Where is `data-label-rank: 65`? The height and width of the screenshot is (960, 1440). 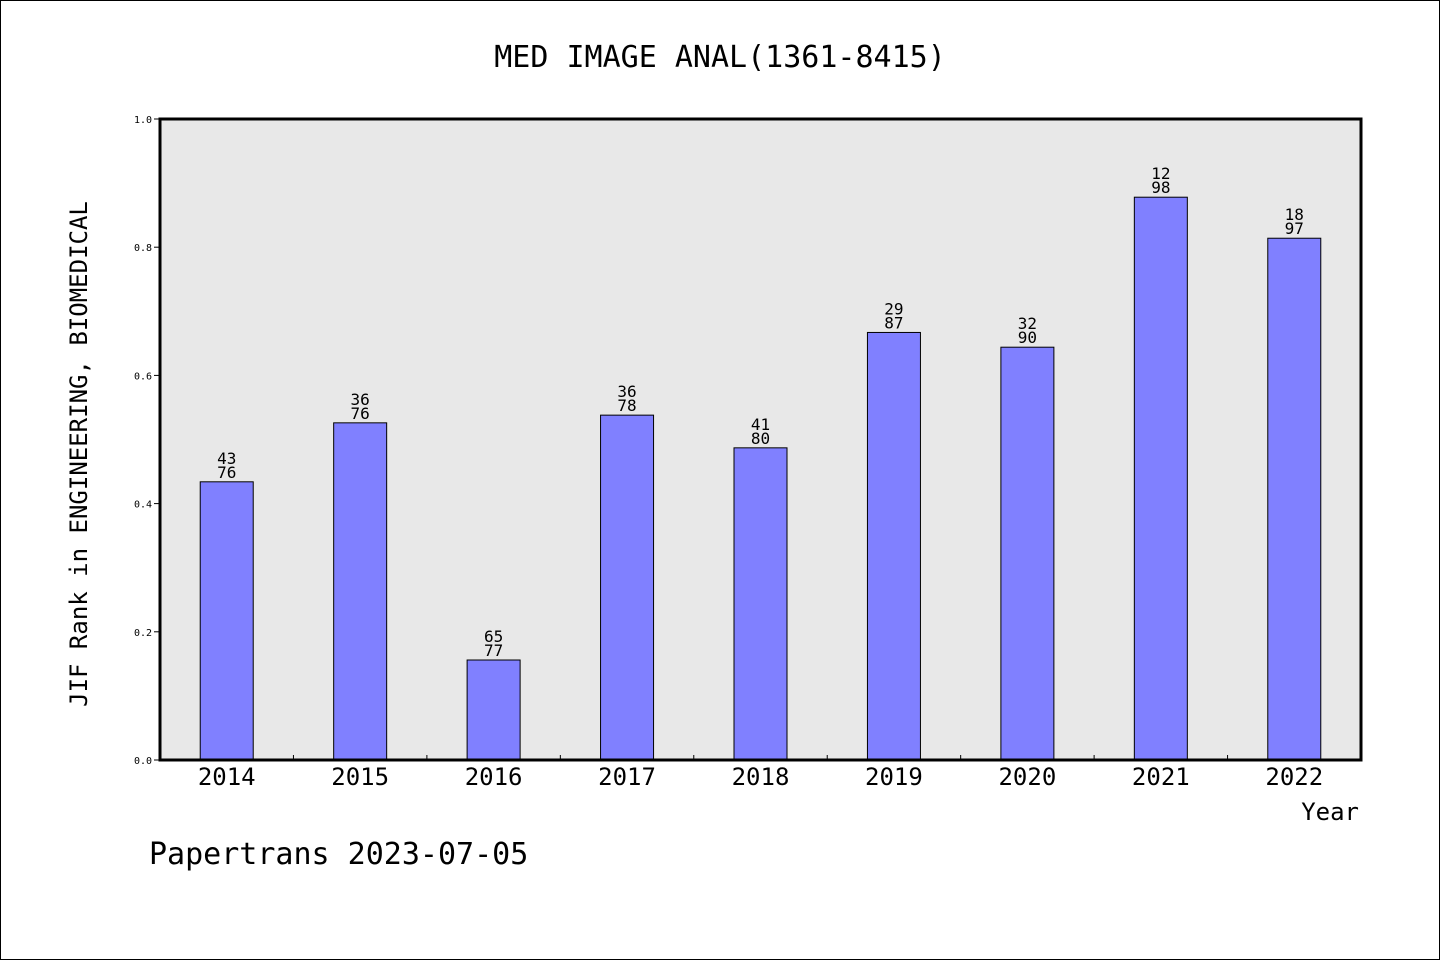 data-label-rank: 65 is located at coordinates (493, 636).